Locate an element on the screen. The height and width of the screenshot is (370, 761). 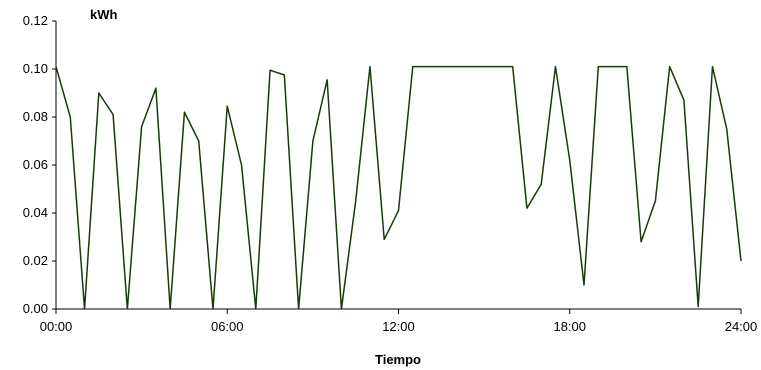
y-axis: 0.00 0.02 0.04 0.06 0.08 0.10 0.12 is located at coordinates (40, 164).